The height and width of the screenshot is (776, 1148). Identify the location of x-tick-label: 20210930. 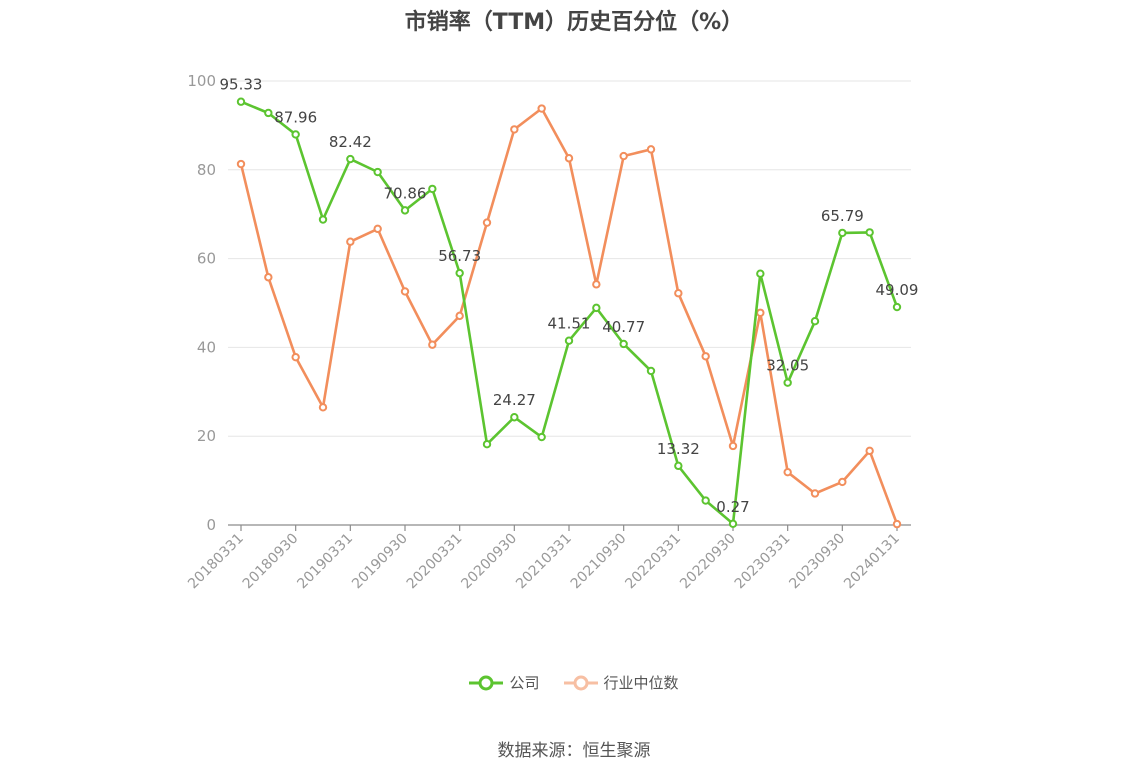
(599, 562).